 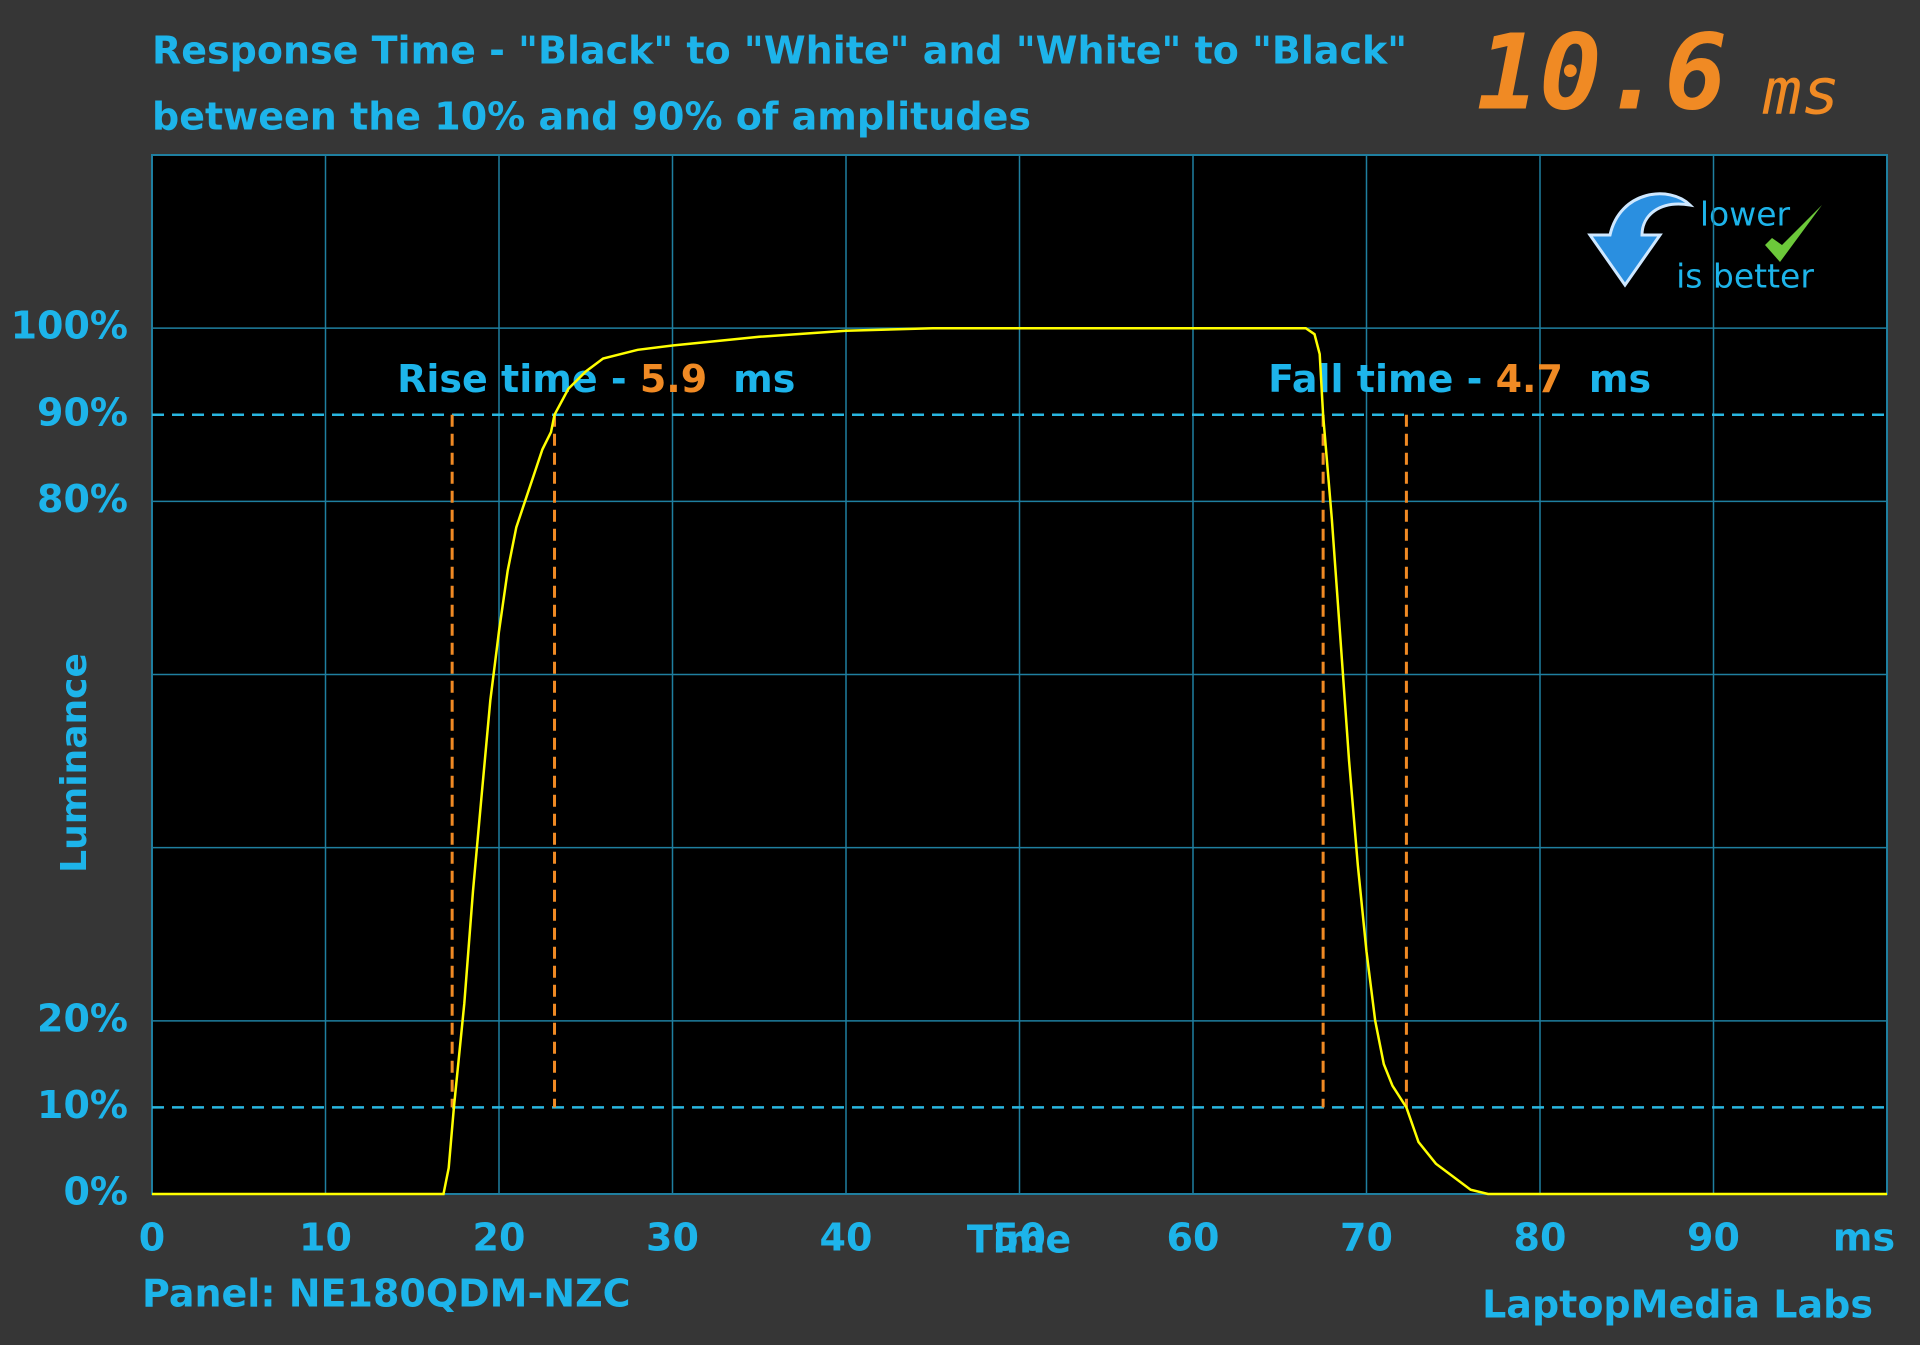 I want to click on annotation: Fall time - 4.7 ms, so click(x=1459, y=379).